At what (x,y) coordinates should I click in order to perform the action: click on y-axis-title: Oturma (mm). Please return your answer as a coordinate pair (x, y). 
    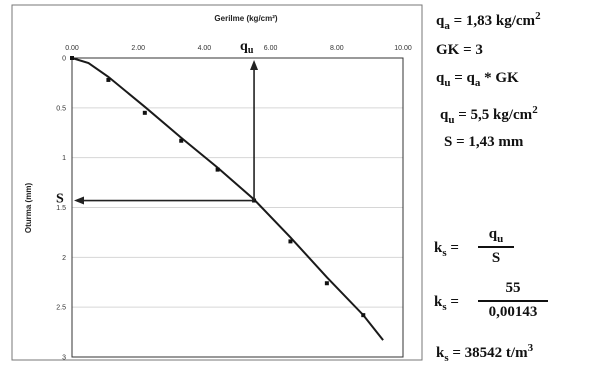
    Looking at the image, I should click on (28, 208).